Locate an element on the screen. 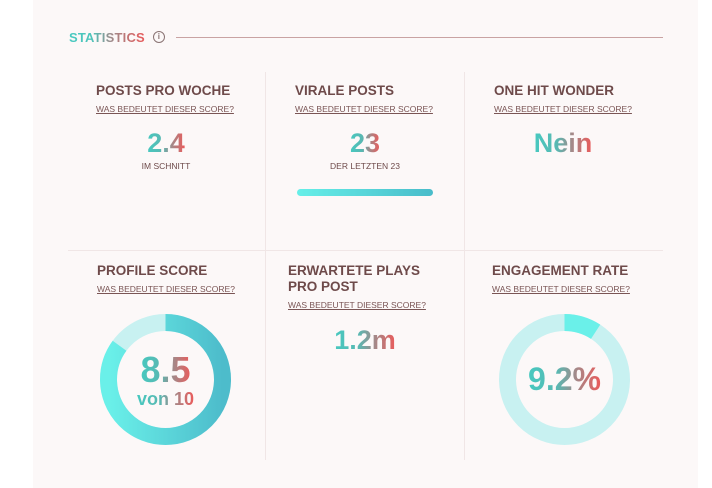 The image size is (712, 488). stat-profile-score: PROFILE SCORE WAS BEDEUTET DIESER SCORE? is located at coordinates (166, 280).